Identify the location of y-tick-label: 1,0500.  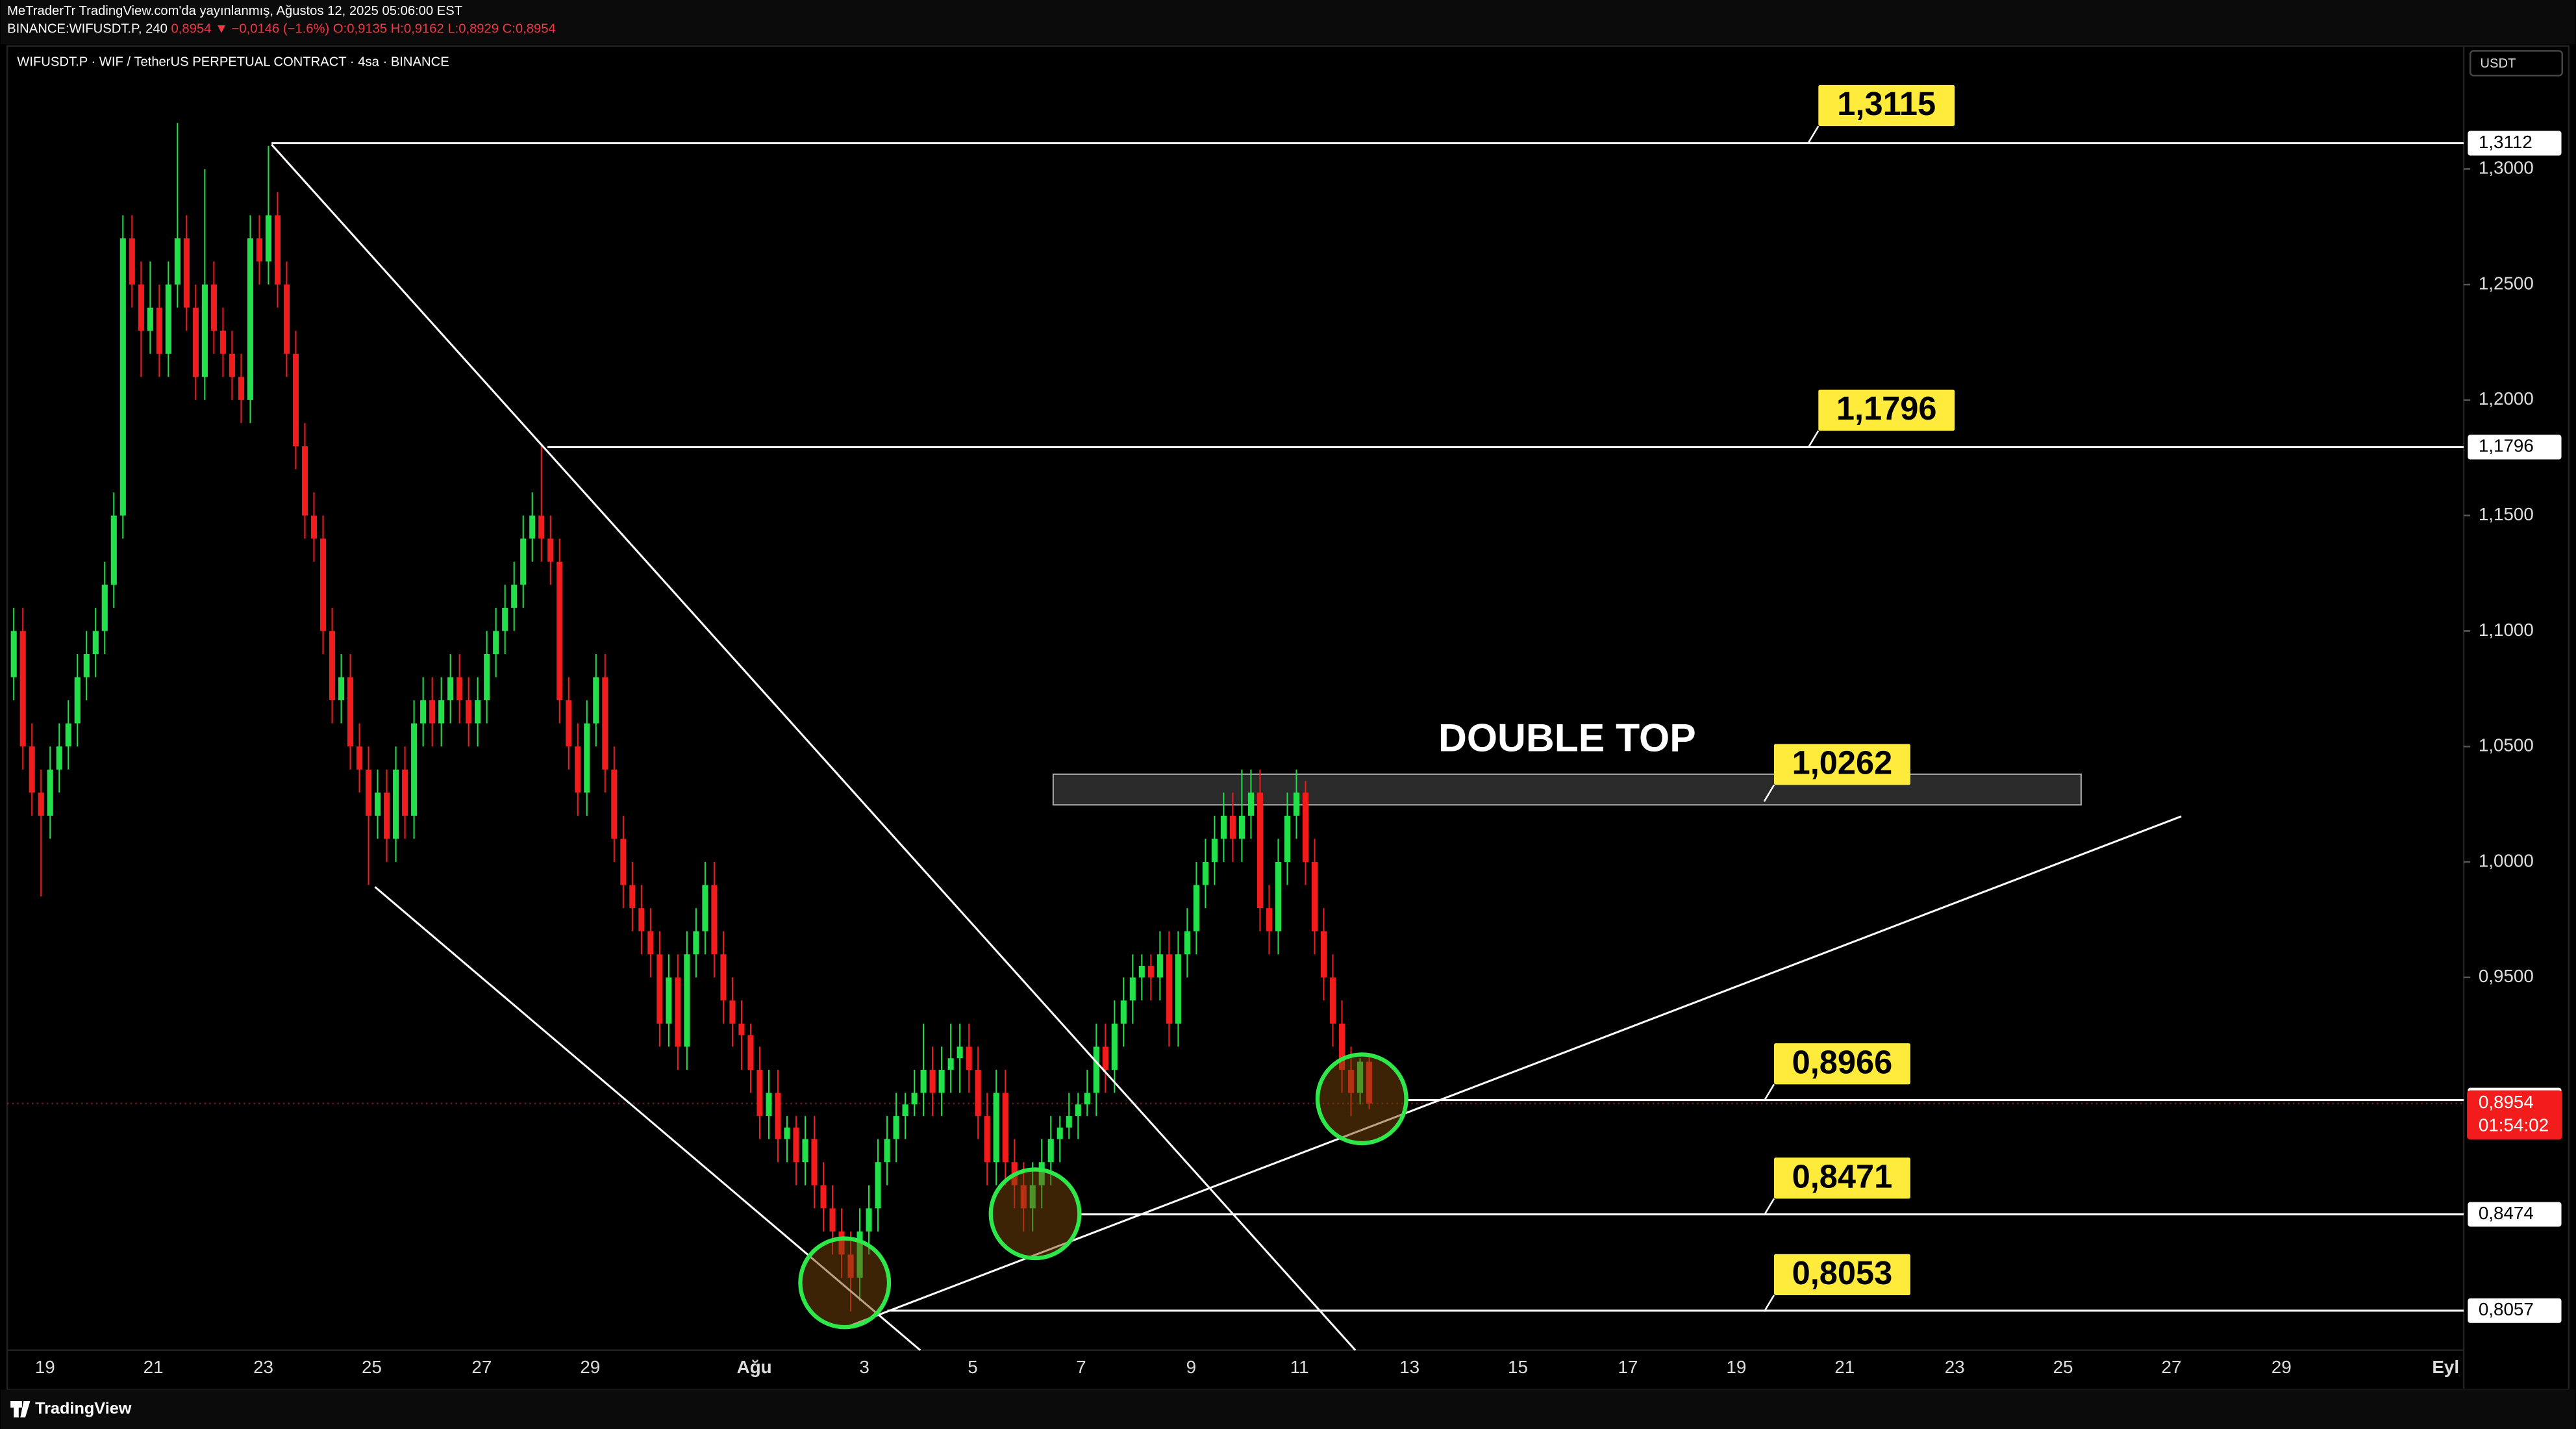
(2506, 745).